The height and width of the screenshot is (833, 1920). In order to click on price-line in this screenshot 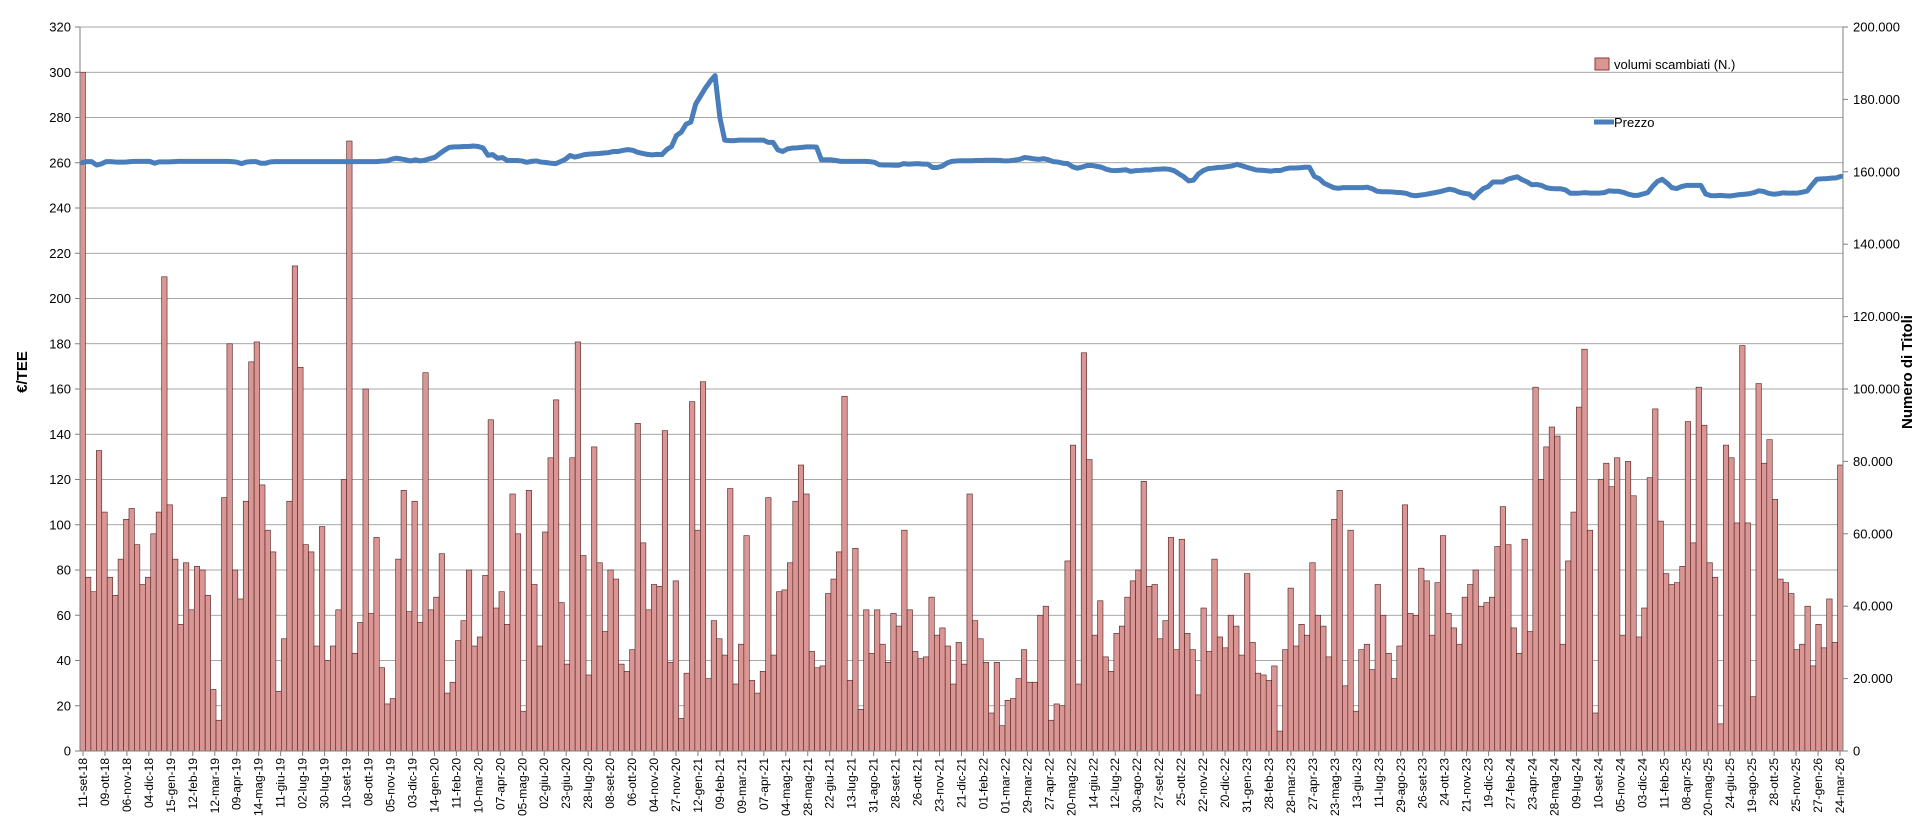, I will do `click(961, 137)`.